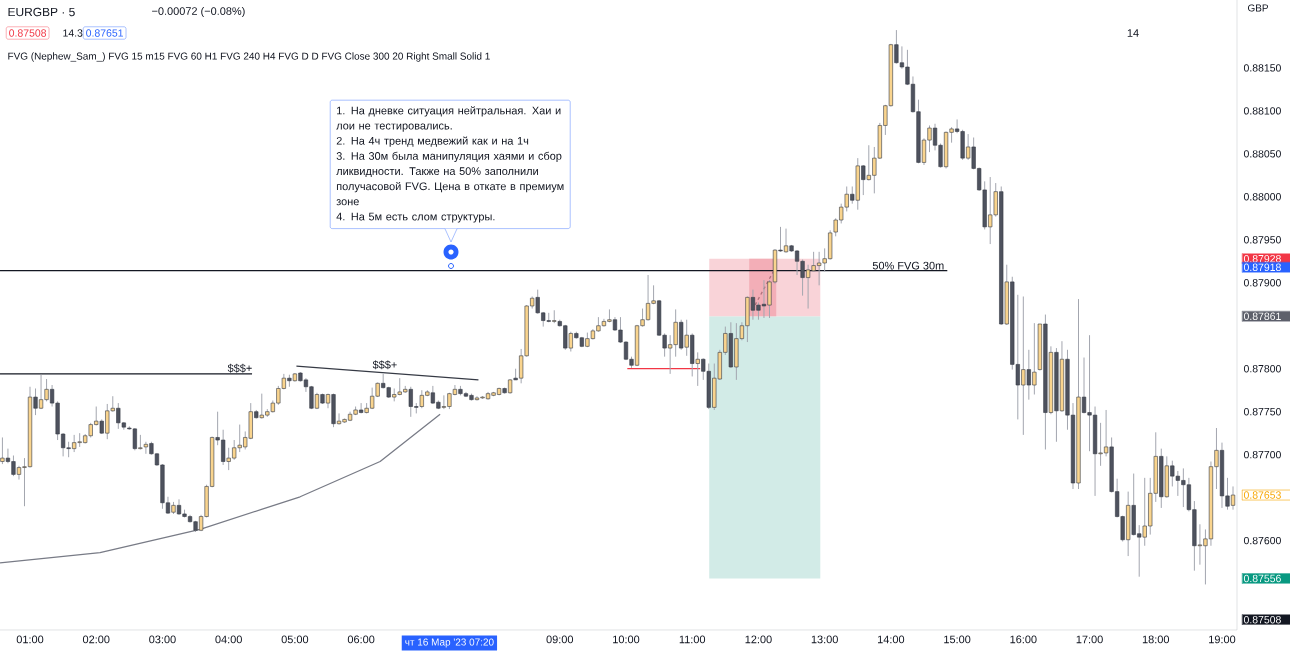  I want to click on x-tick-label: 12:00, so click(758, 639).